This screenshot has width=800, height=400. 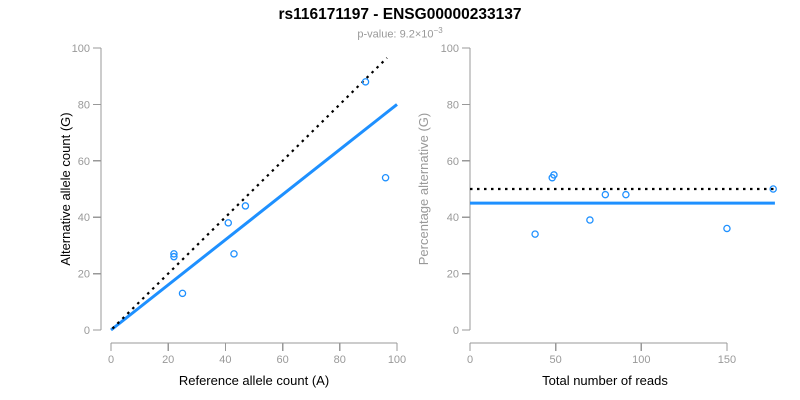 I want to click on left-x-axis-title: Reference allele count (A), so click(x=254, y=380).